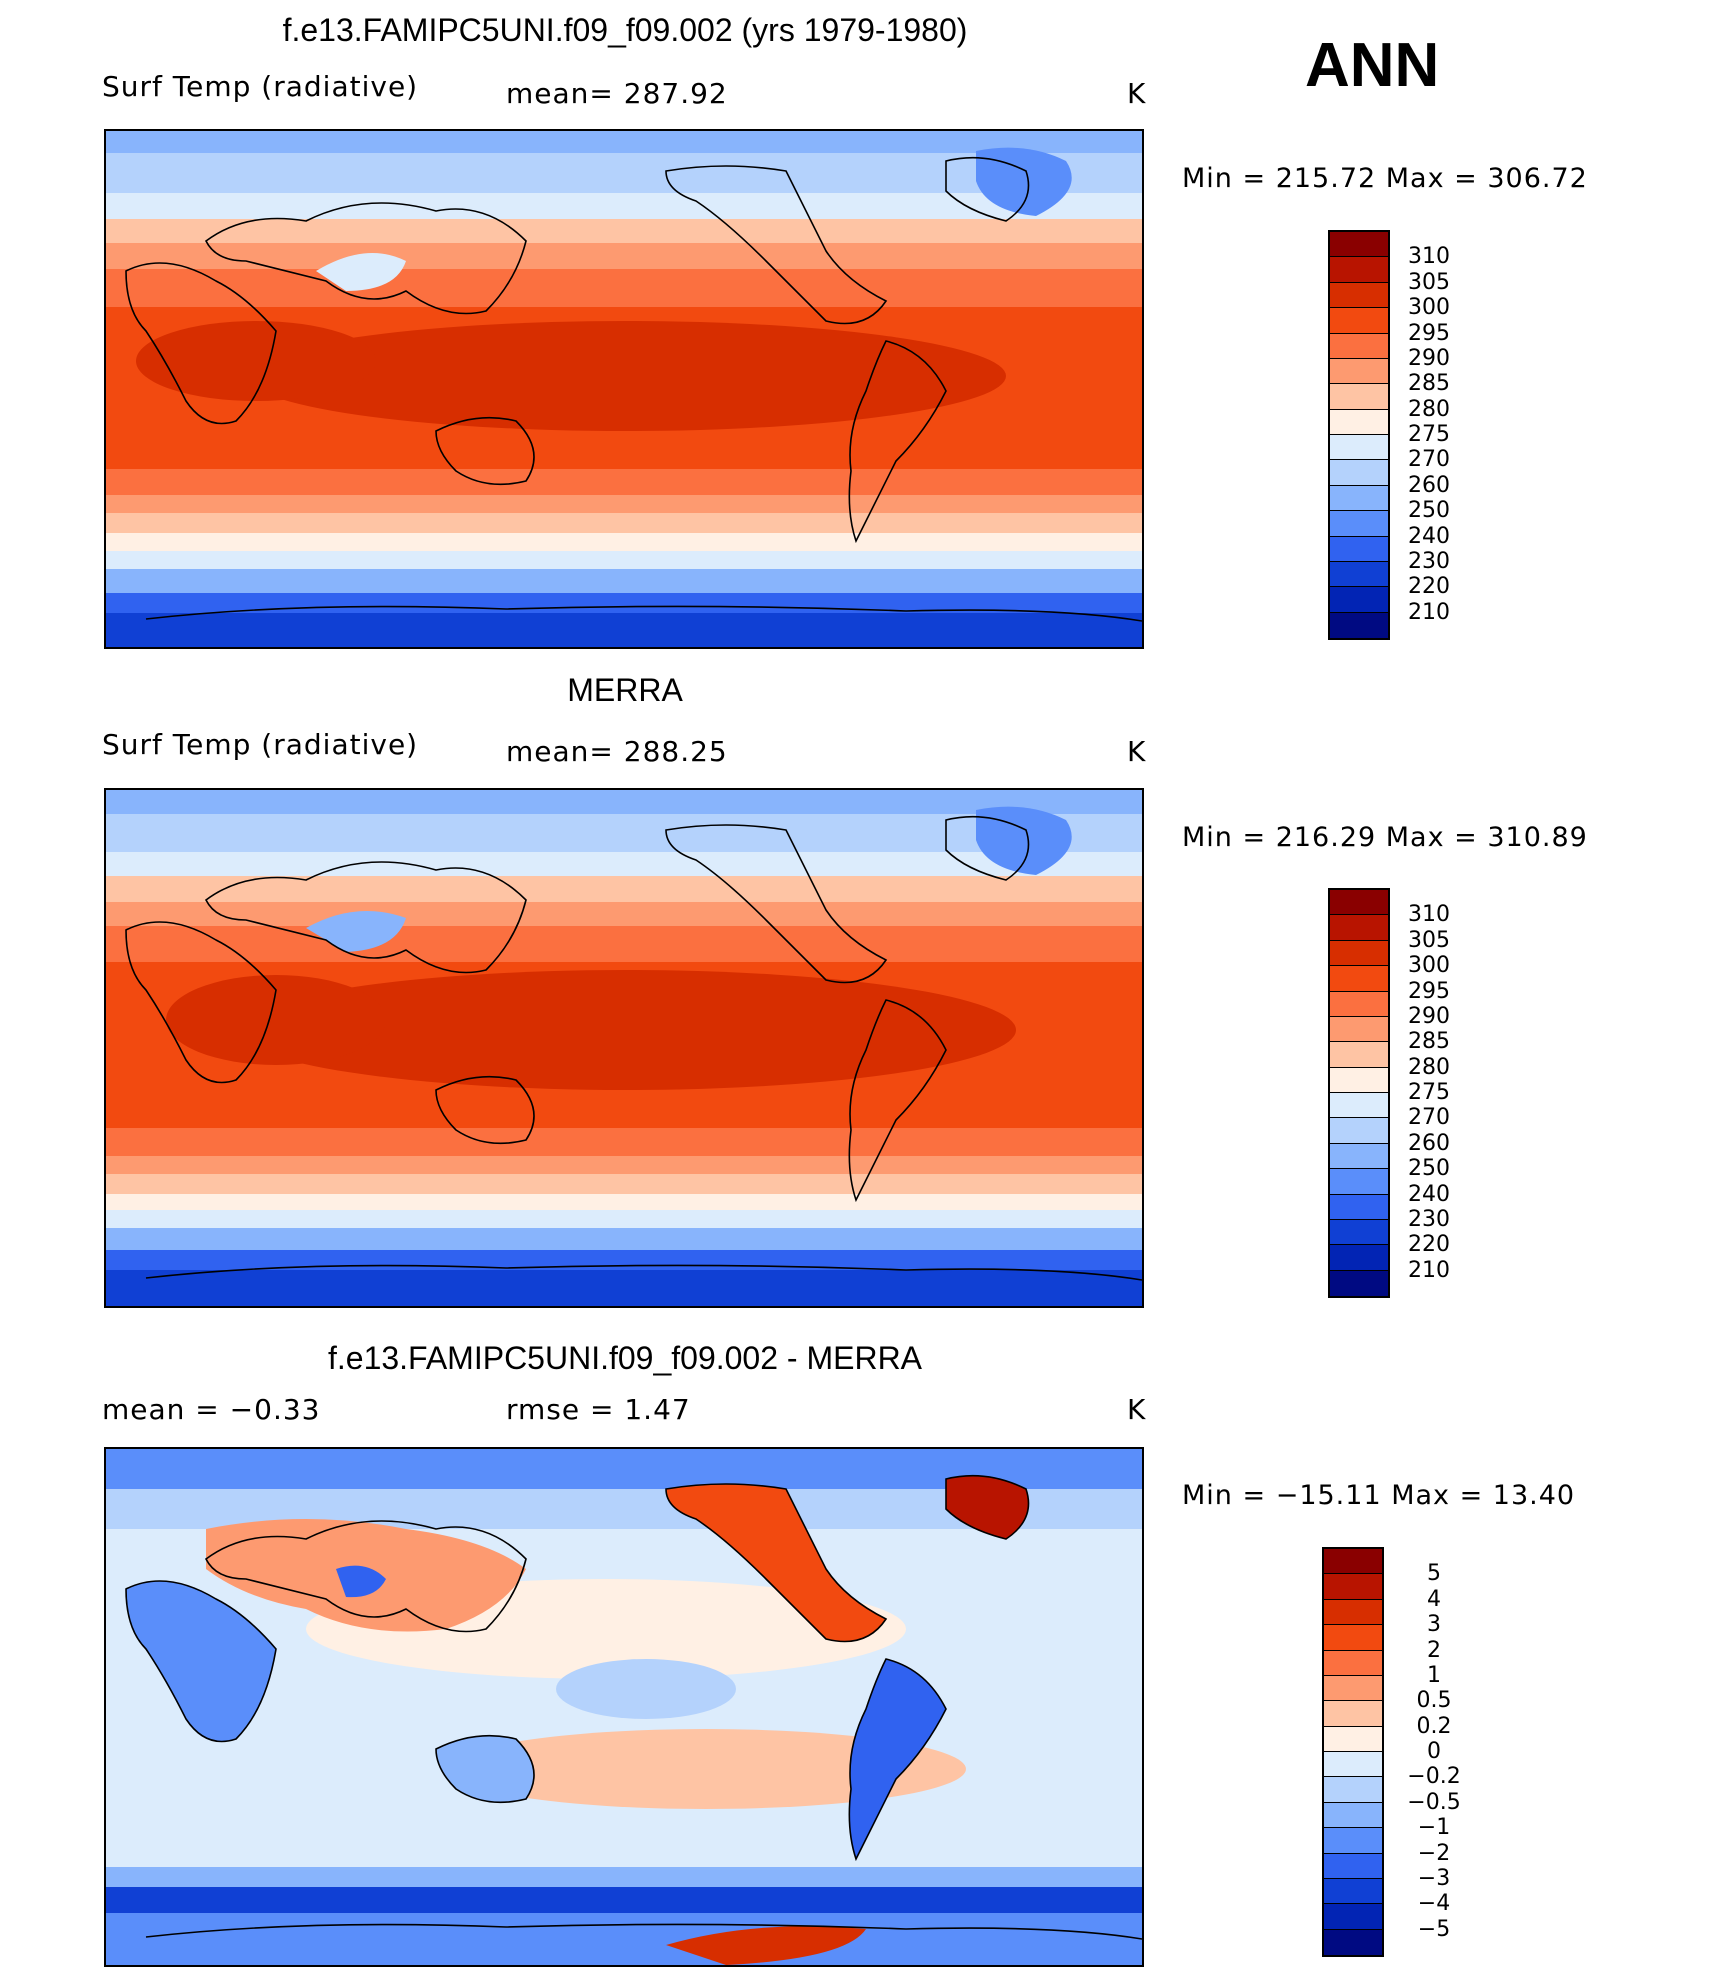 The width and height of the screenshot is (1710, 1974). I want to click on colorbar-obs, so click(1359, 1093).